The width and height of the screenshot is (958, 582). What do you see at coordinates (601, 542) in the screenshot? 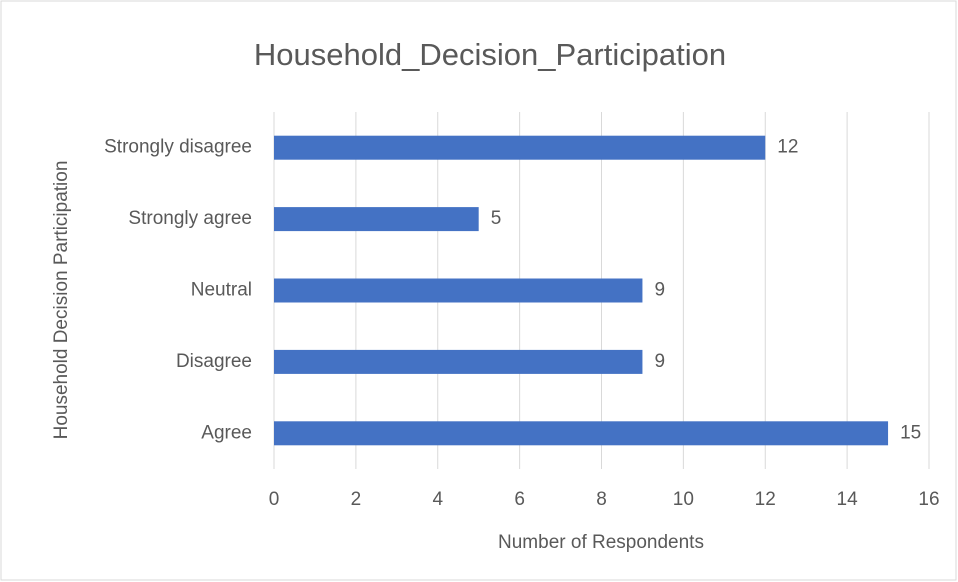
I see `x-axis-label: Number of Respondents` at bounding box center [601, 542].